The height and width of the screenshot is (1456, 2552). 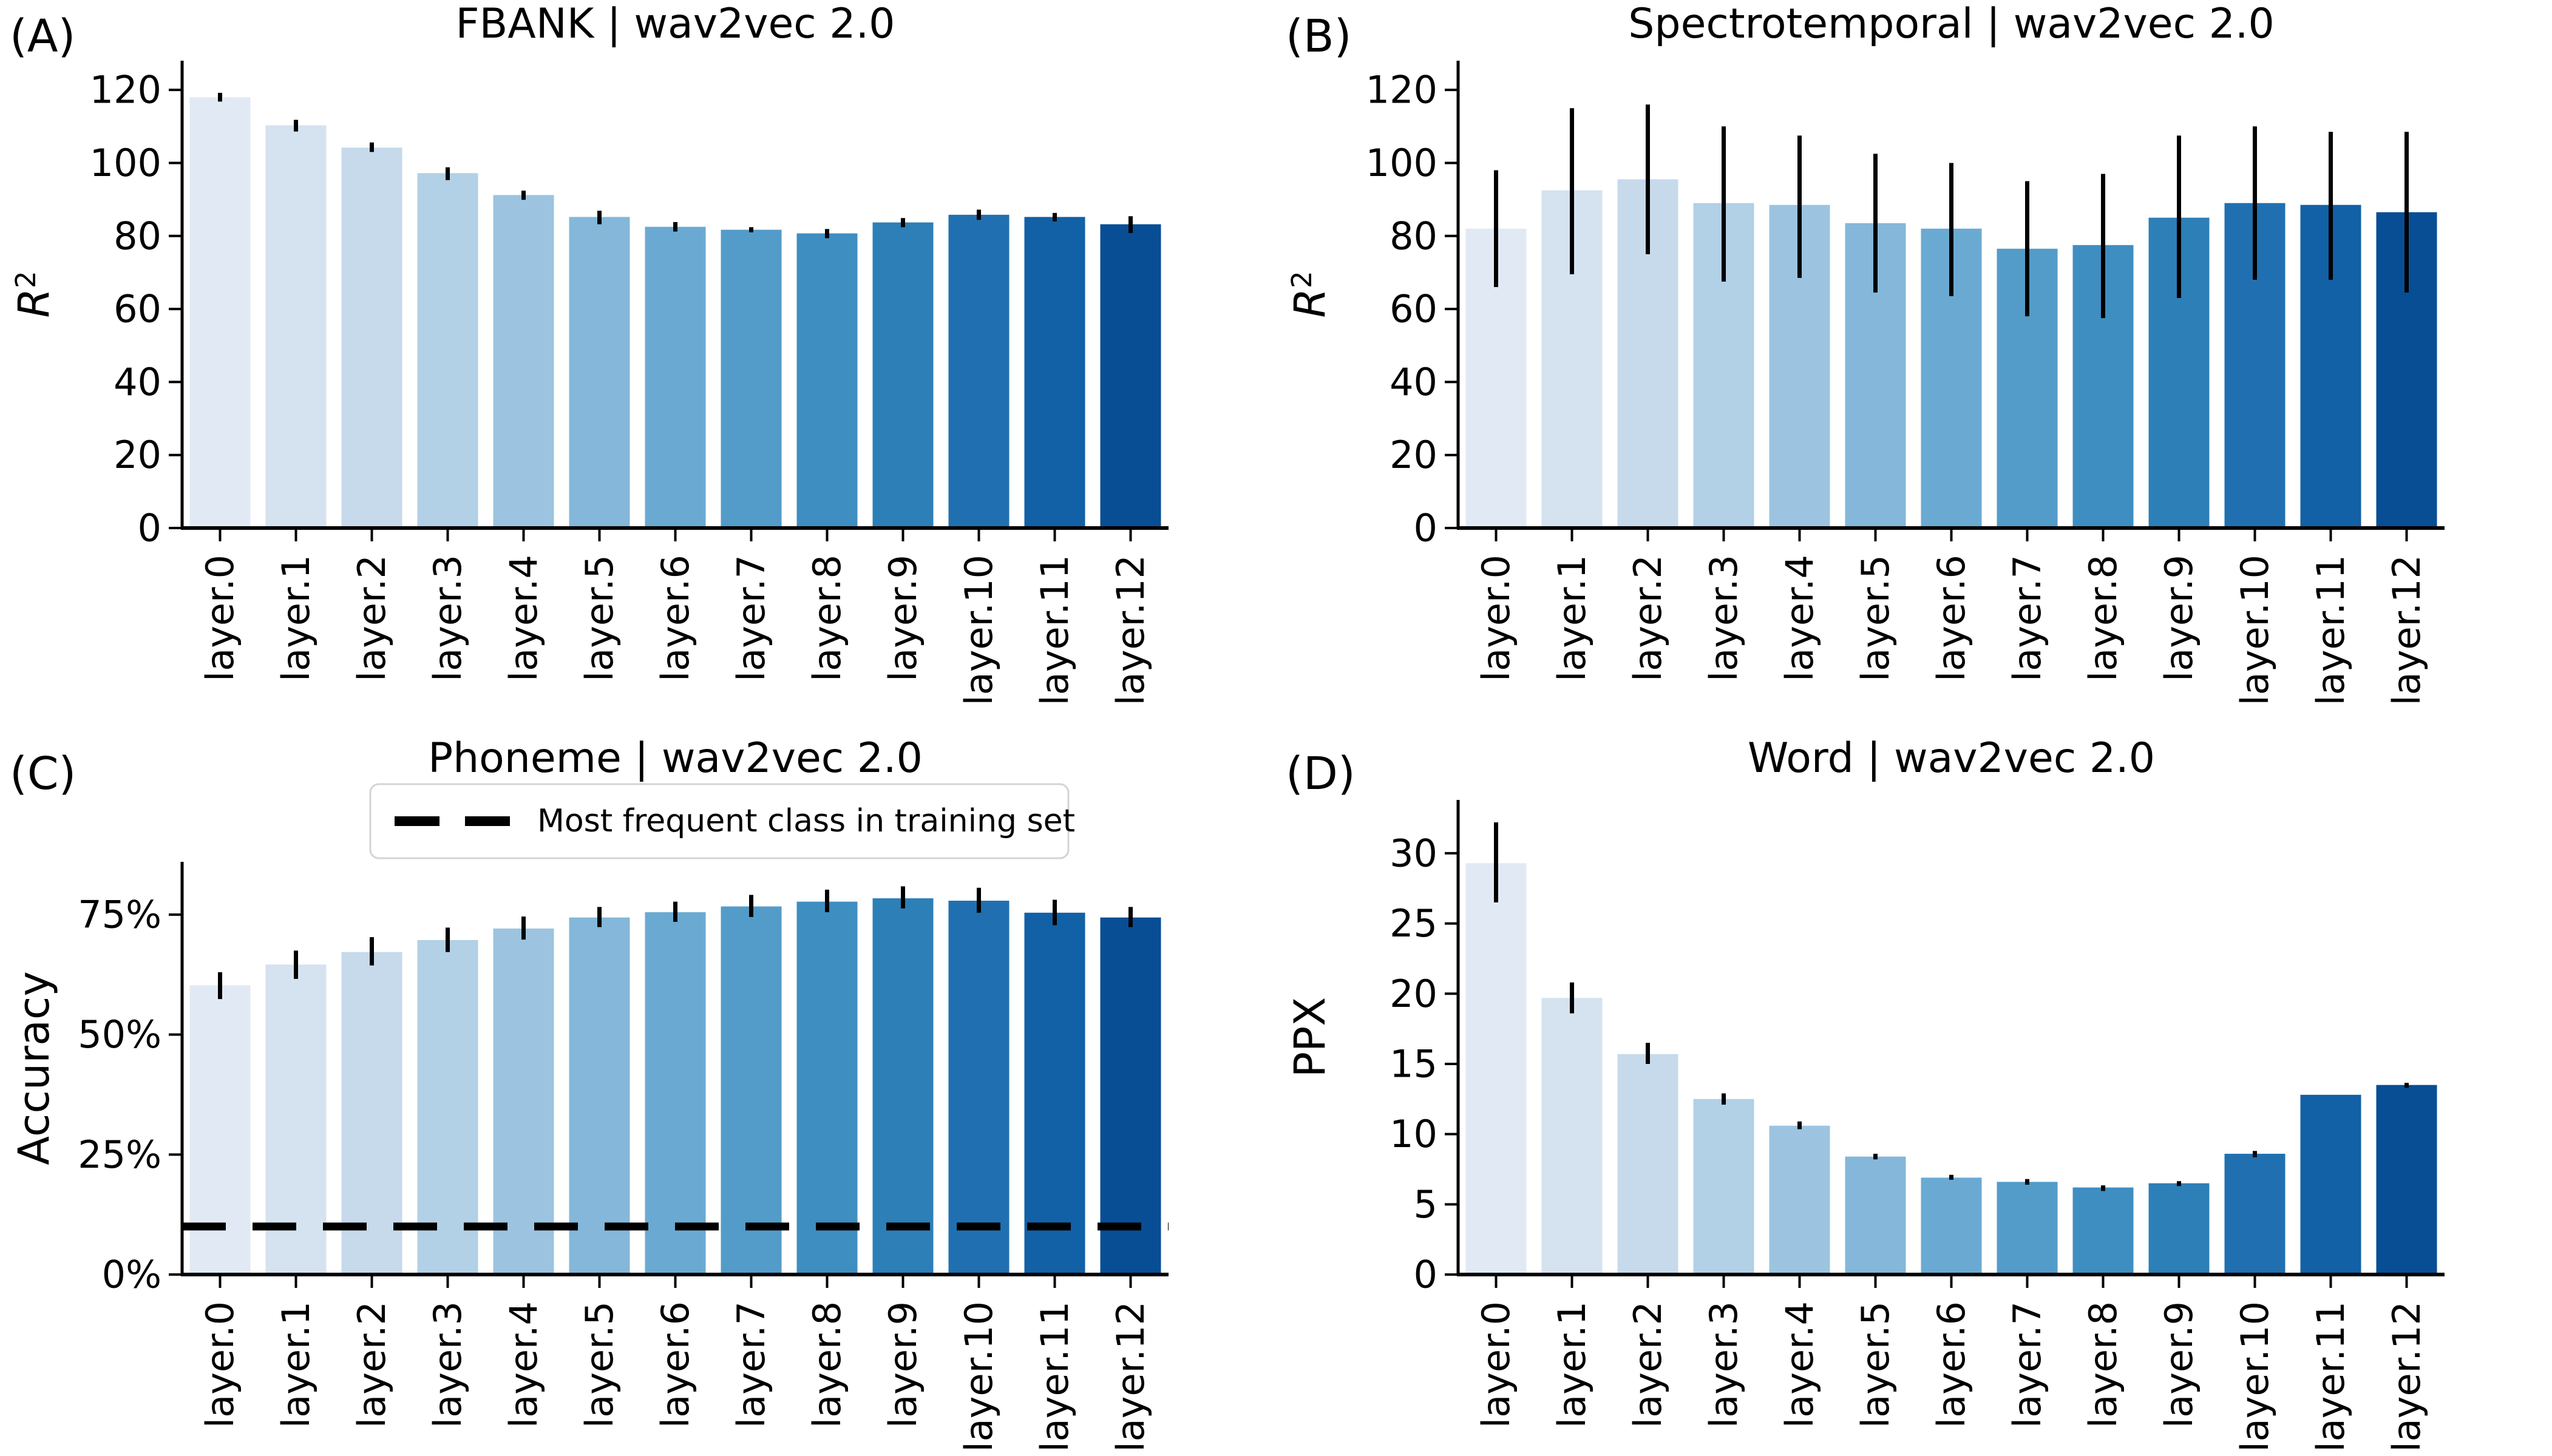 What do you see at coordinates (131, 1275) in the screenshot?
I see `y-tick-label: 0%` at bounding box center [131, 1275].